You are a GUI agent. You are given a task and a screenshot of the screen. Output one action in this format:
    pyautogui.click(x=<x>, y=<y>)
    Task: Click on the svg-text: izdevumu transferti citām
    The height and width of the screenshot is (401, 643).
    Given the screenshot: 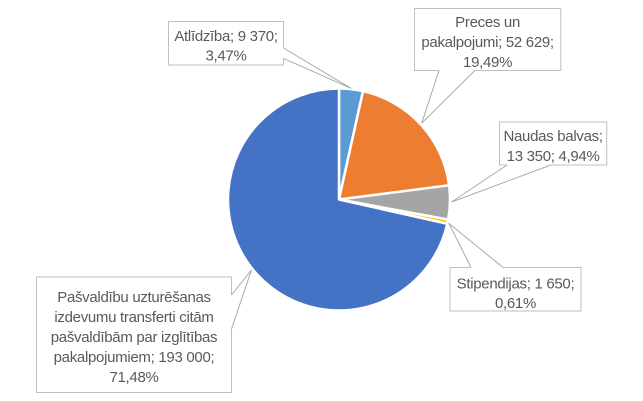 What is the action you would take?
    pyautogui.click(x=133, y=317)
    